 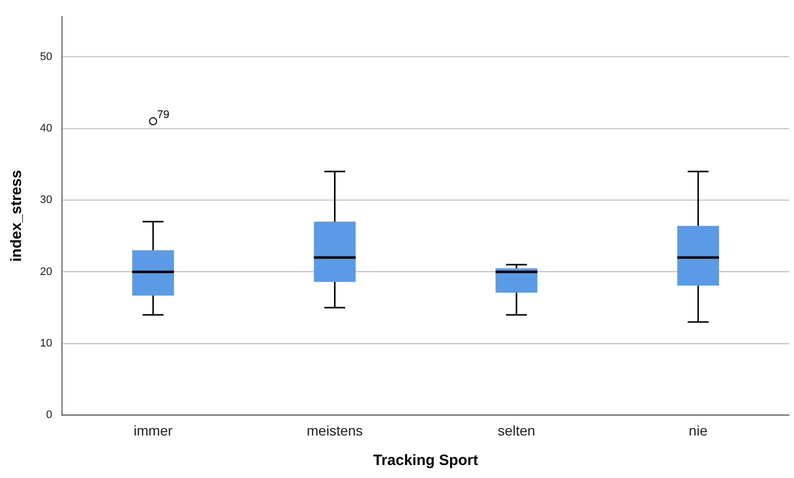 I want to click on y-tick-label: 30, so click(x=46, y=200).